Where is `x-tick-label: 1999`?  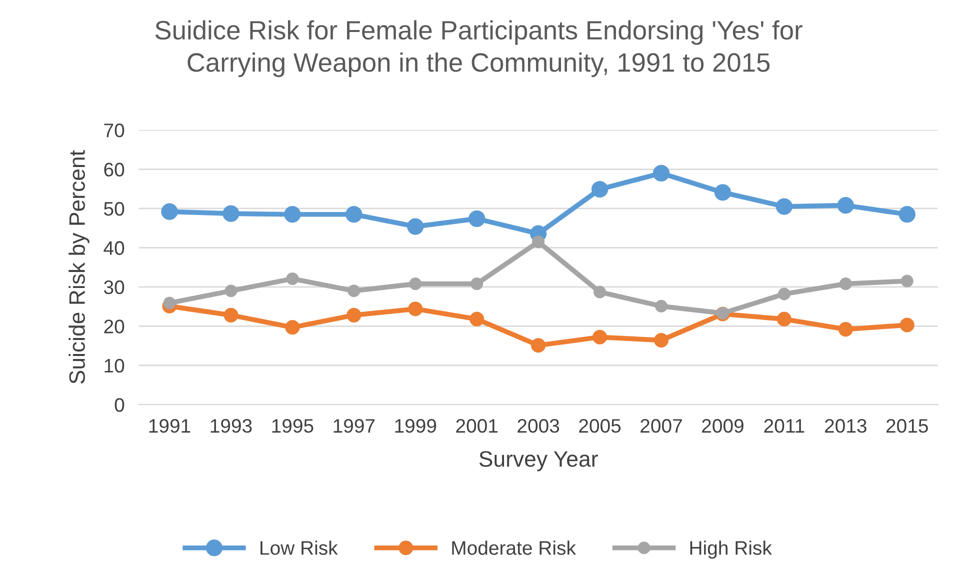 x-tick-label: 1999 is located at coordinates (415, 426).